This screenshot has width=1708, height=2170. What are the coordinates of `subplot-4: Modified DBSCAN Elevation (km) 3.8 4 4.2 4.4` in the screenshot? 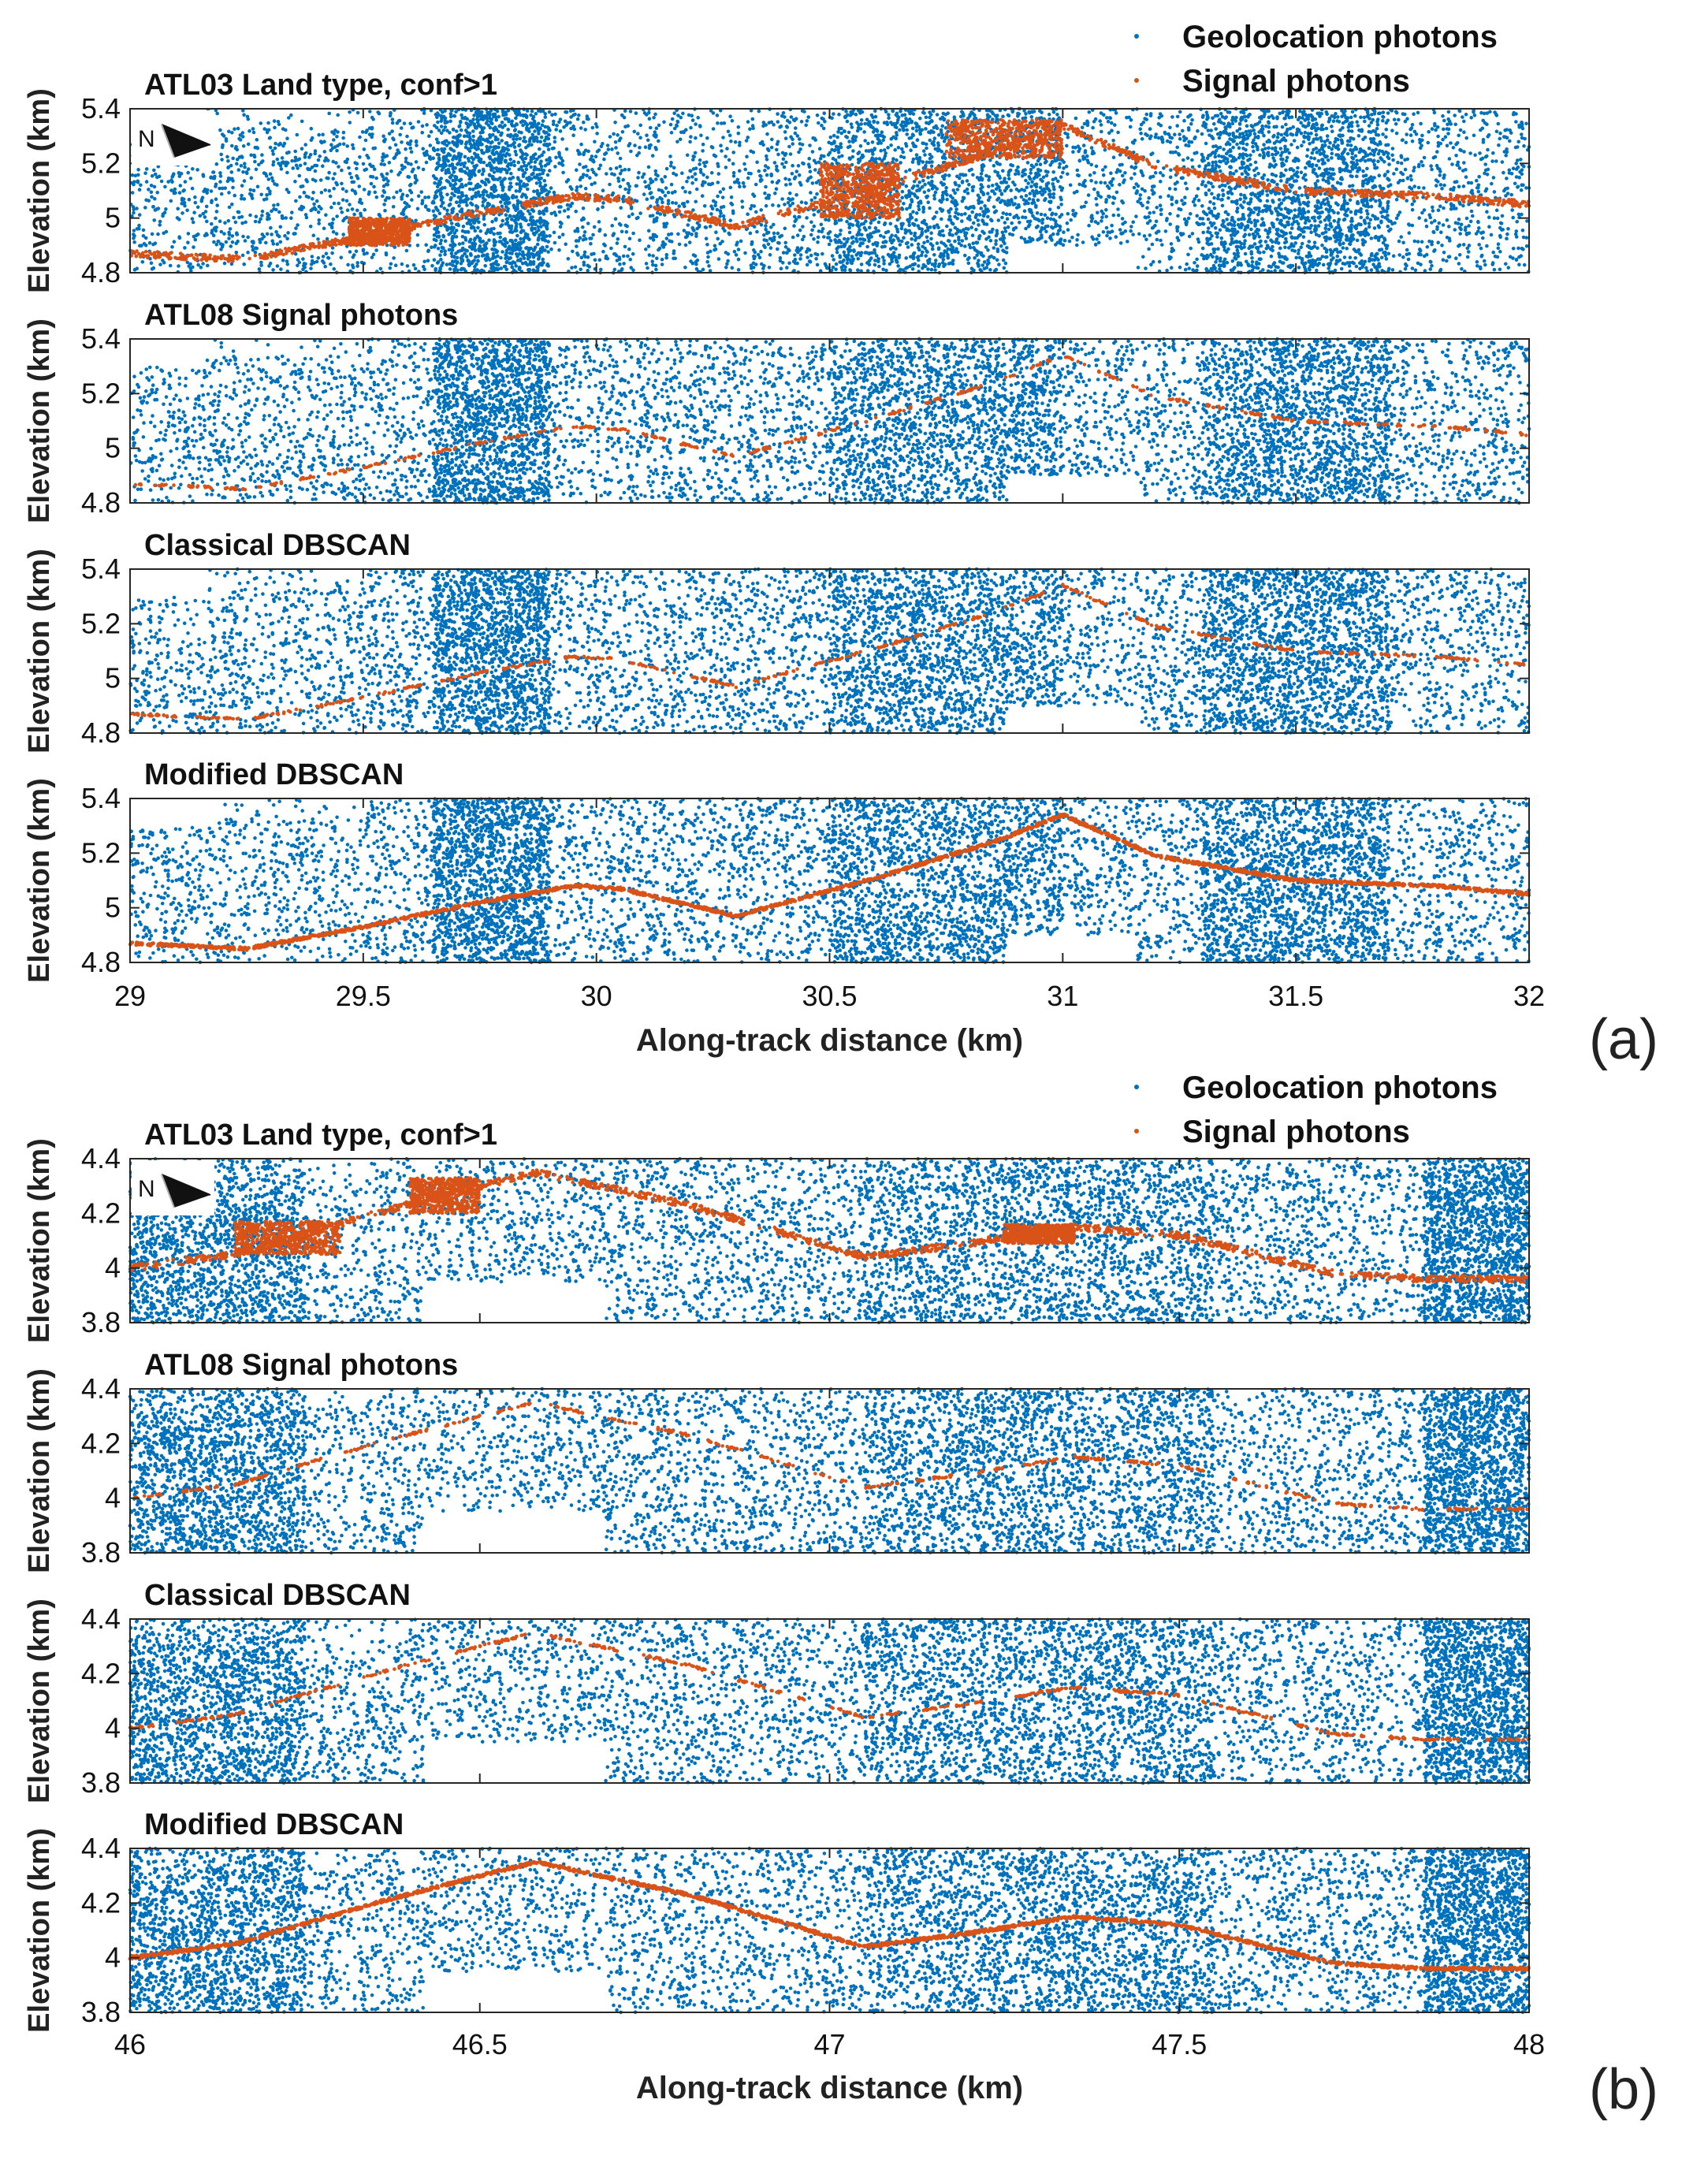 It's located at (777, 1921).